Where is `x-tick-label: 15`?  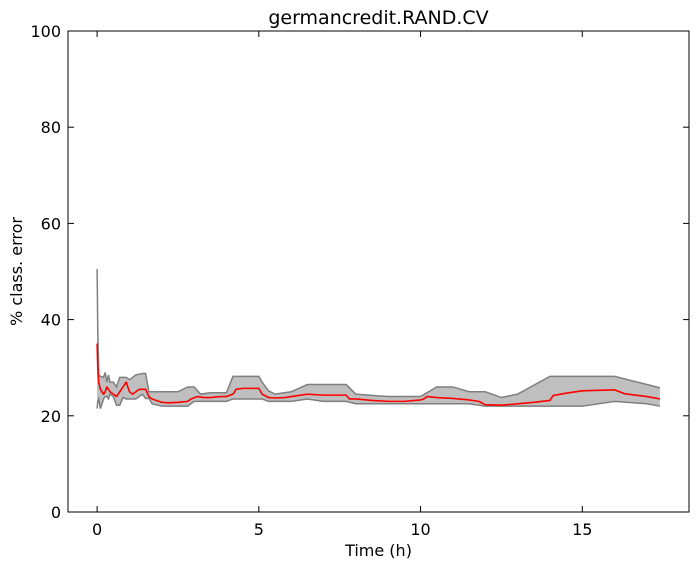
x-tick-label: 15 is located at coordinates (582, 529).